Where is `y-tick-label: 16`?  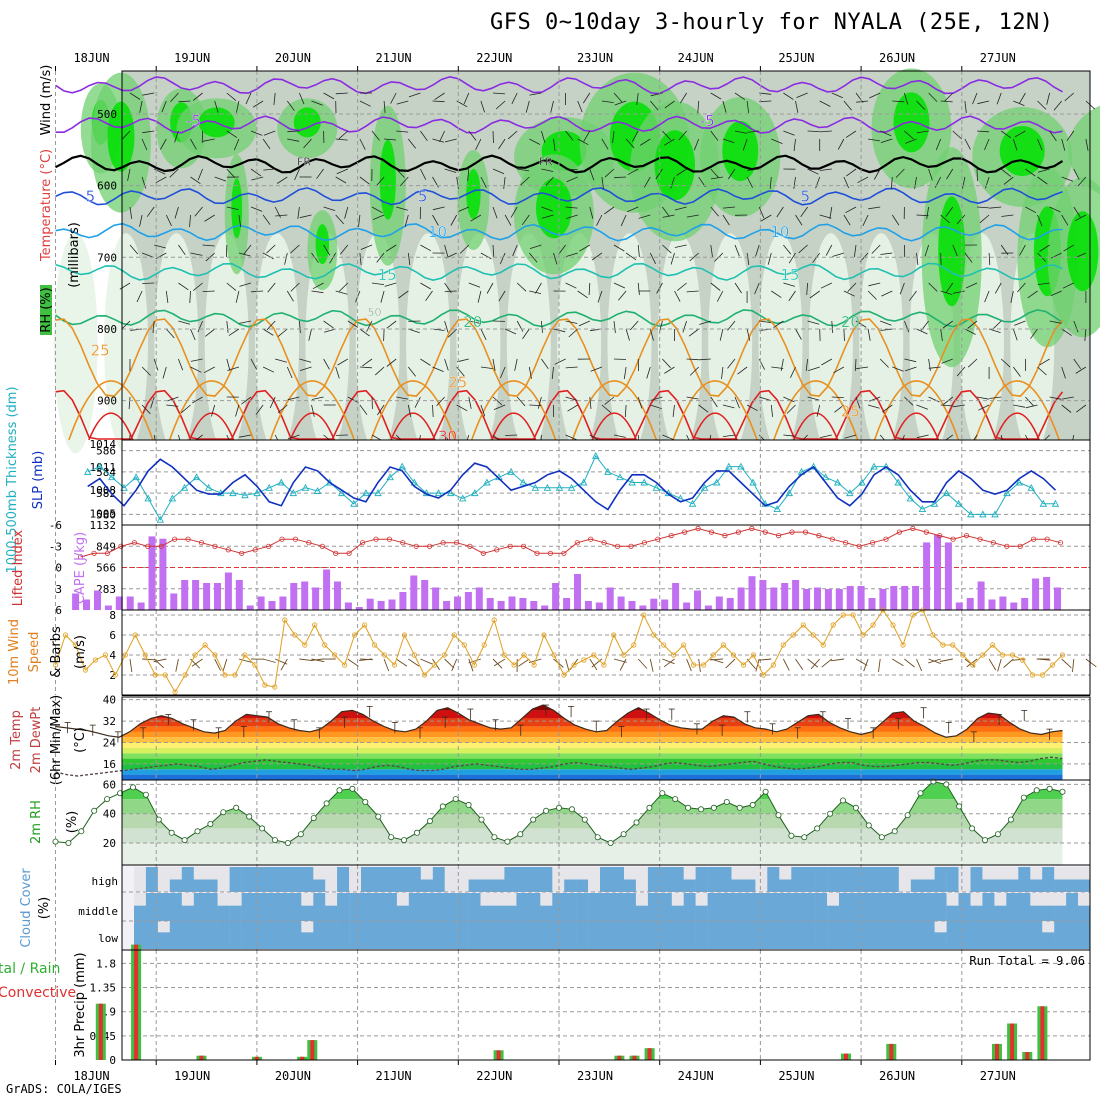
y-tick-label: 16 is located at coordinates (109, 764).